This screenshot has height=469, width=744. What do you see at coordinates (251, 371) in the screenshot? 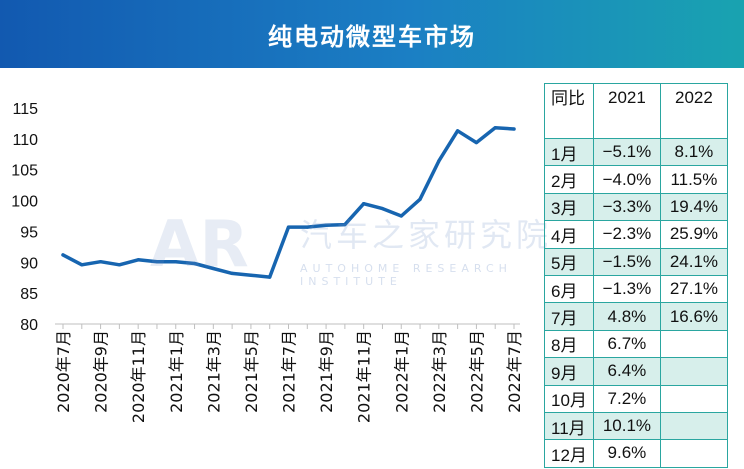
I see `x-tick-label: 2021年5月` at bounding box center [251, 371].